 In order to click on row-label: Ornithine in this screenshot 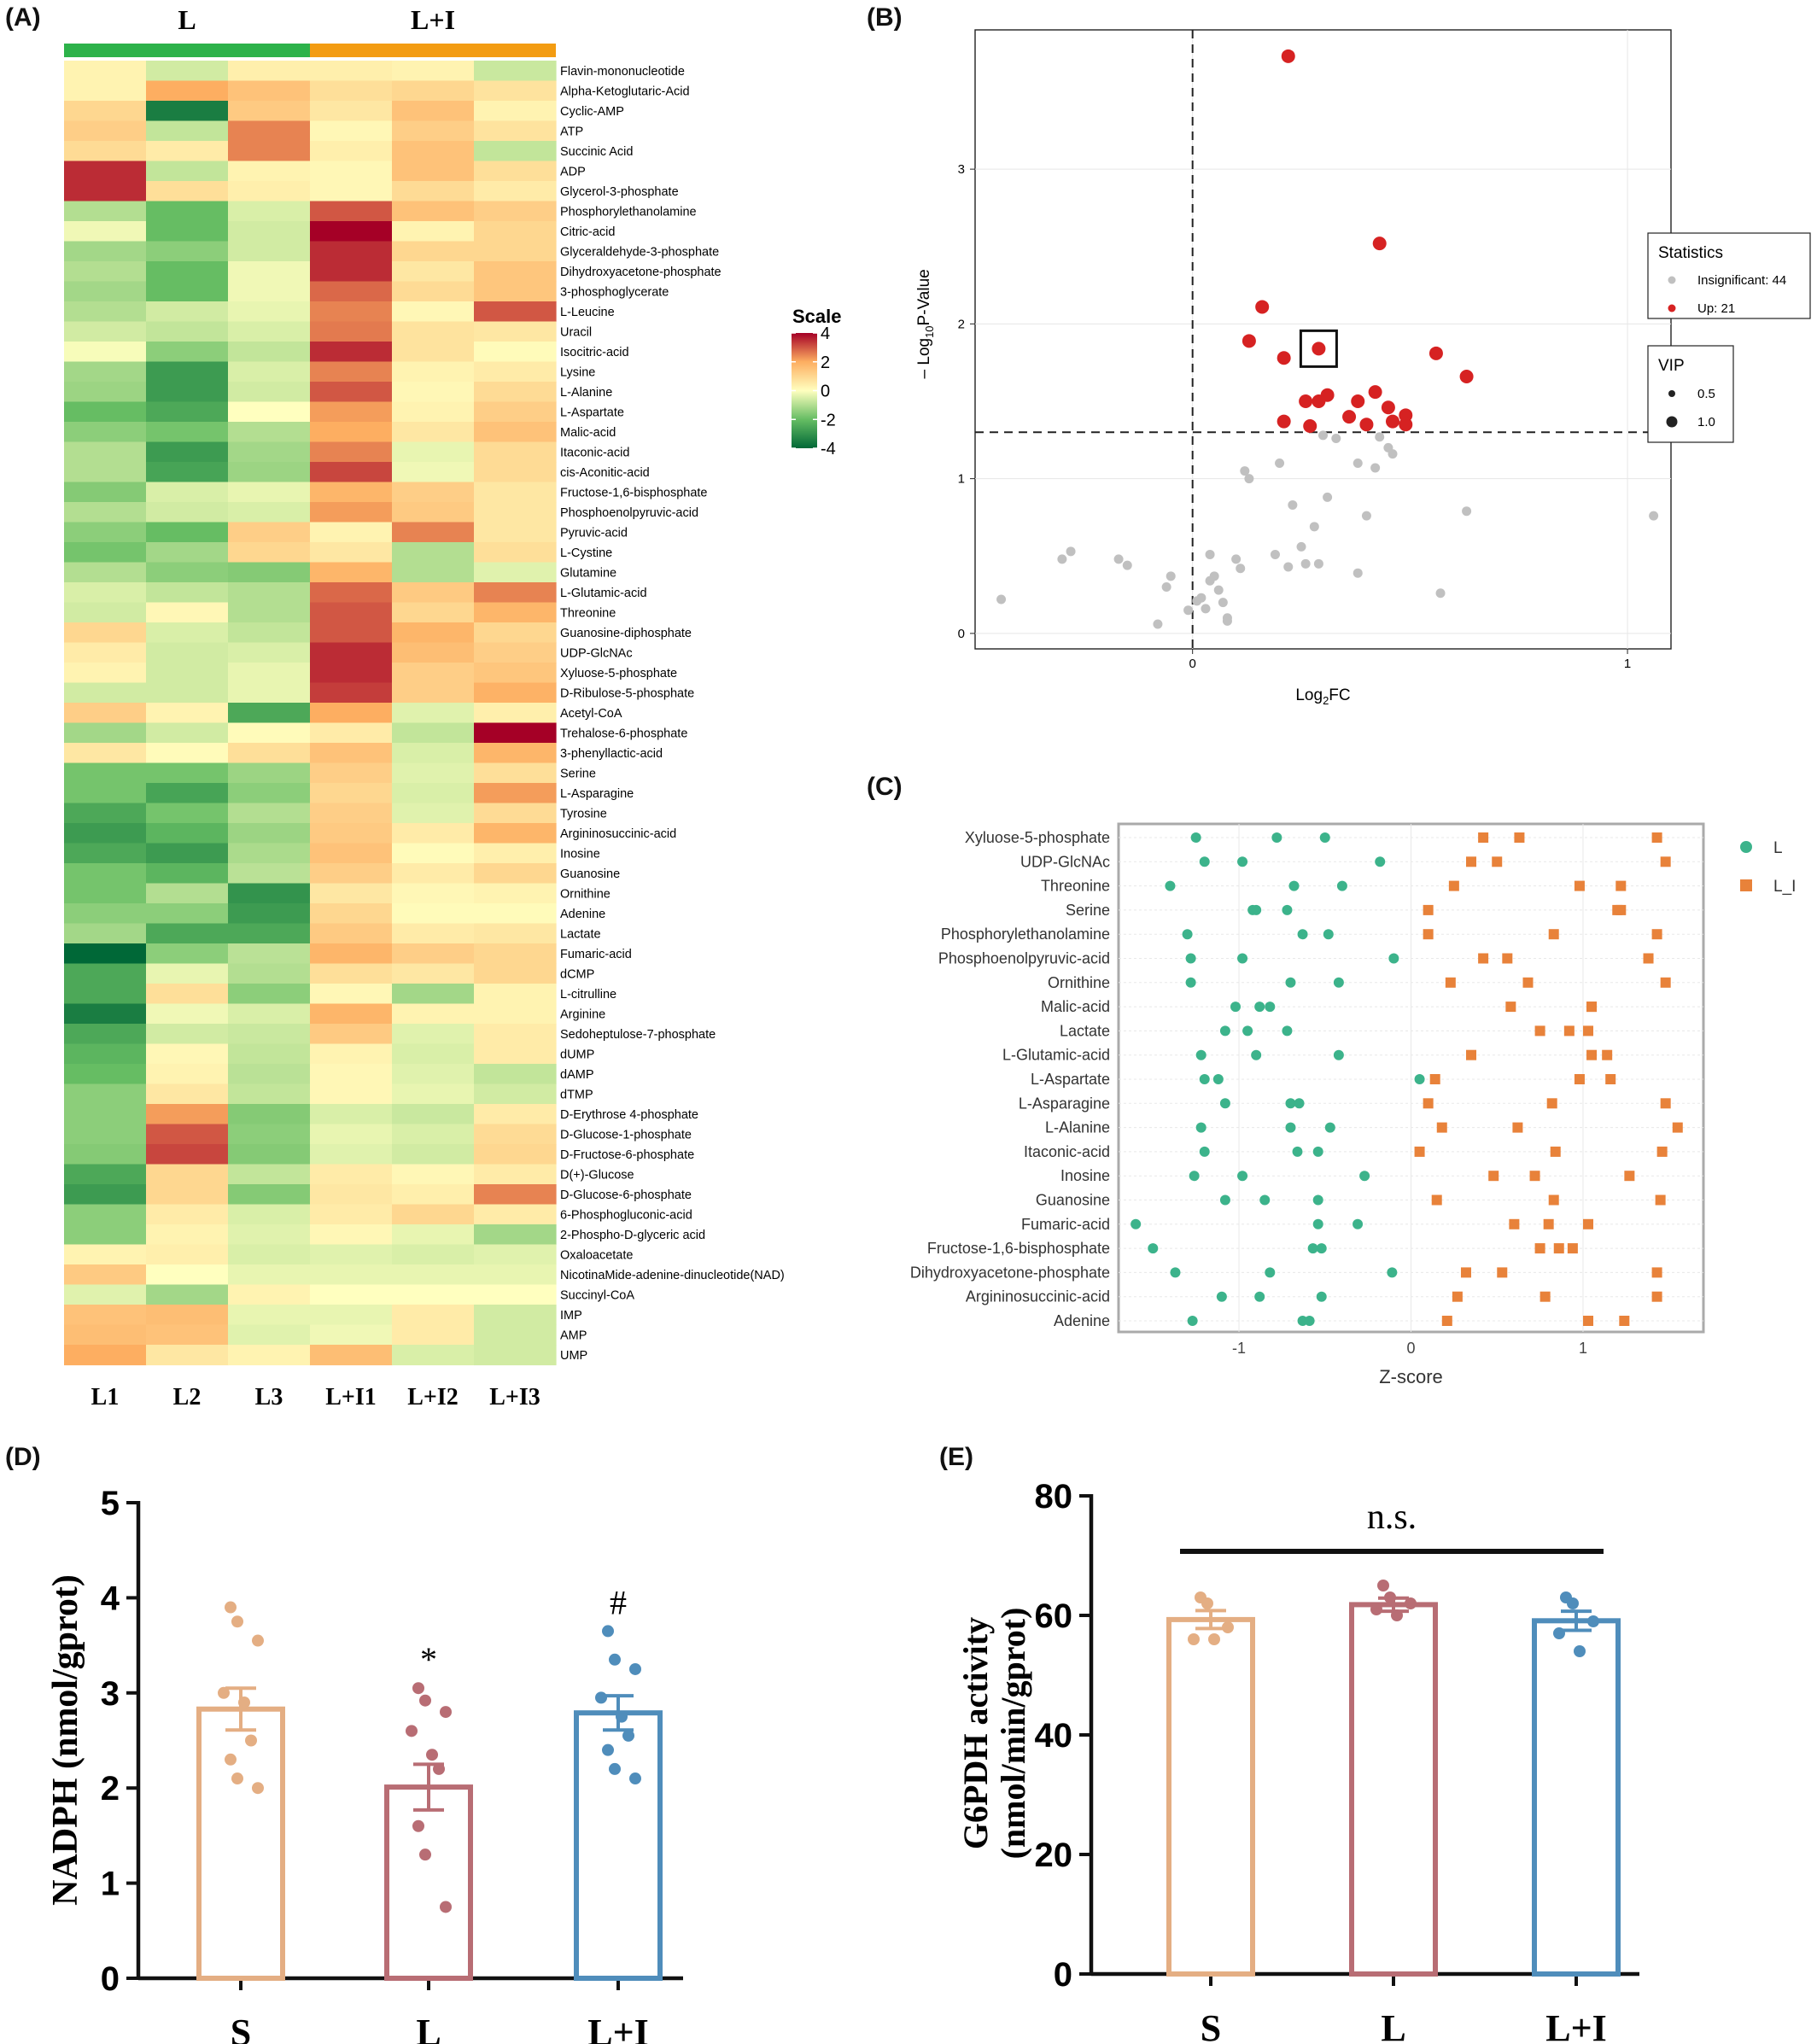, I will do `click(586, 894)`.